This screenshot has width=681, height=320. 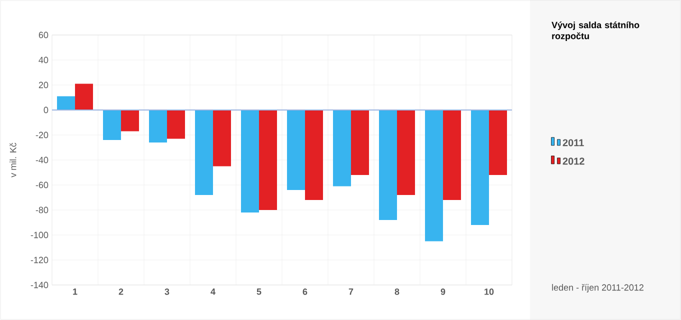 What do you see at coordinates (42, 185) in the screenshot?
I see `y-tick-label: -60` at bounding box center [42, 185].